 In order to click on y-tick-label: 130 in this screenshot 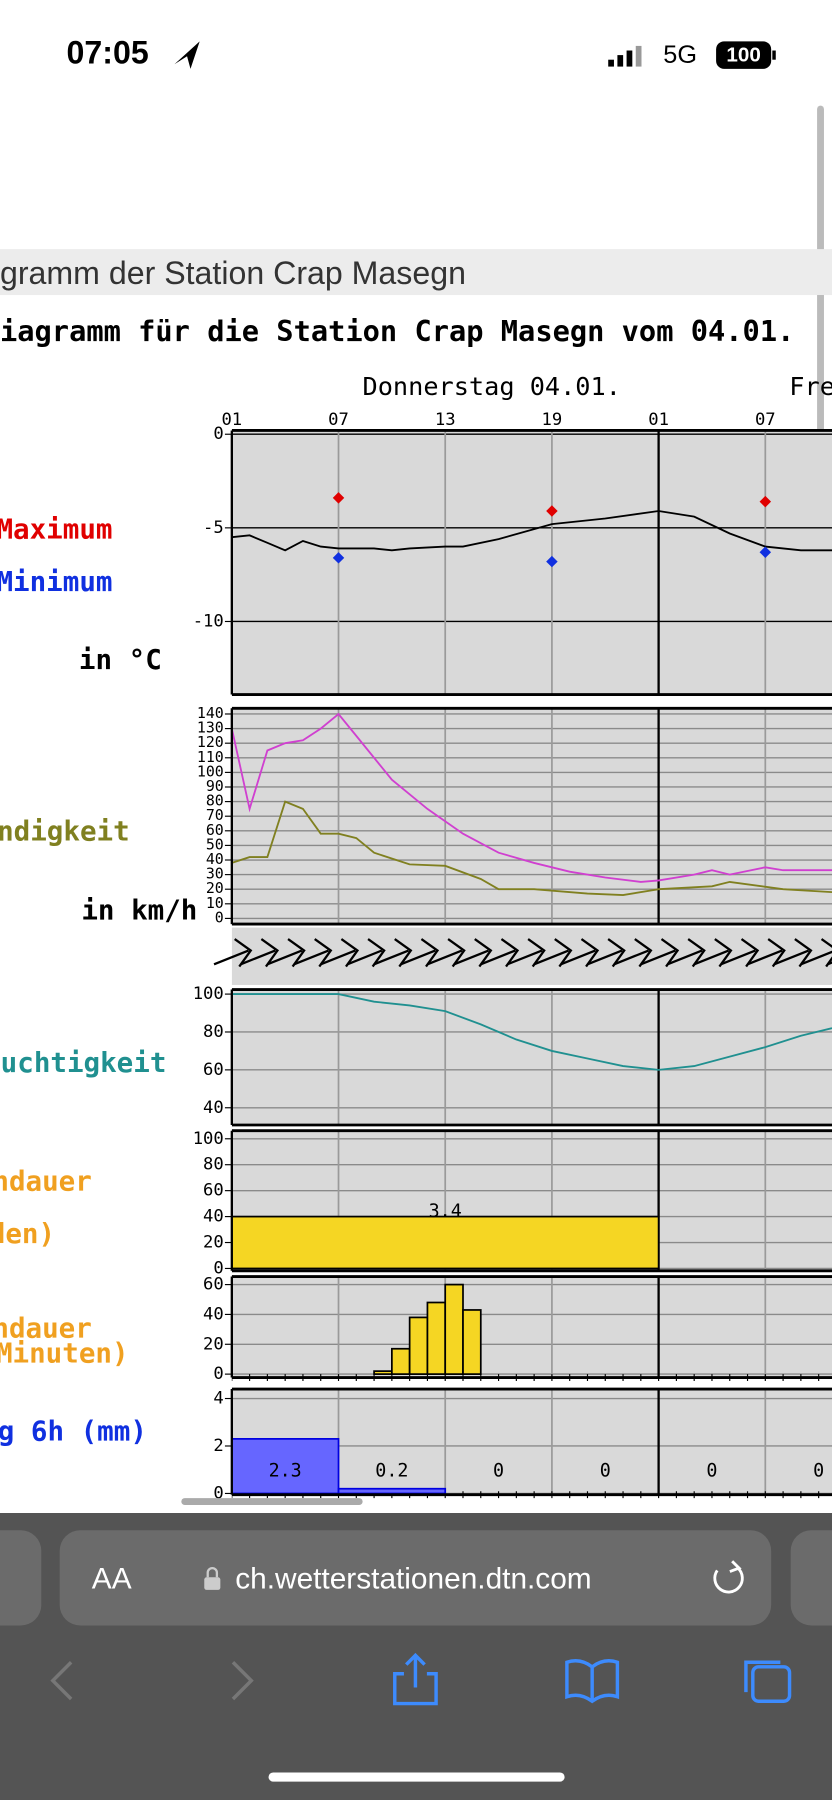, I will do `click(210, 728)`.